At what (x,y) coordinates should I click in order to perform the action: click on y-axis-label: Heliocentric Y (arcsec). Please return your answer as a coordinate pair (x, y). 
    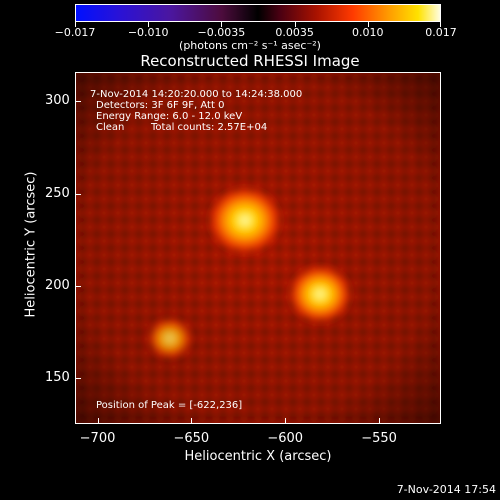
    Looking at the image, I should click on (31, 244).